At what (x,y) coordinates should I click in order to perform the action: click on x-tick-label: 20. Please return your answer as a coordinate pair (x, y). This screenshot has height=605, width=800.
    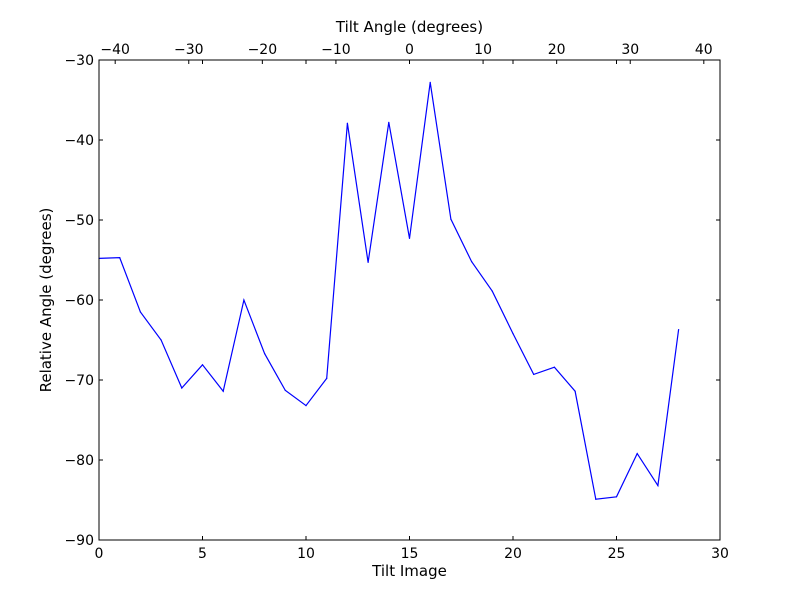
    Looking at the image, I should click on (513, 554).